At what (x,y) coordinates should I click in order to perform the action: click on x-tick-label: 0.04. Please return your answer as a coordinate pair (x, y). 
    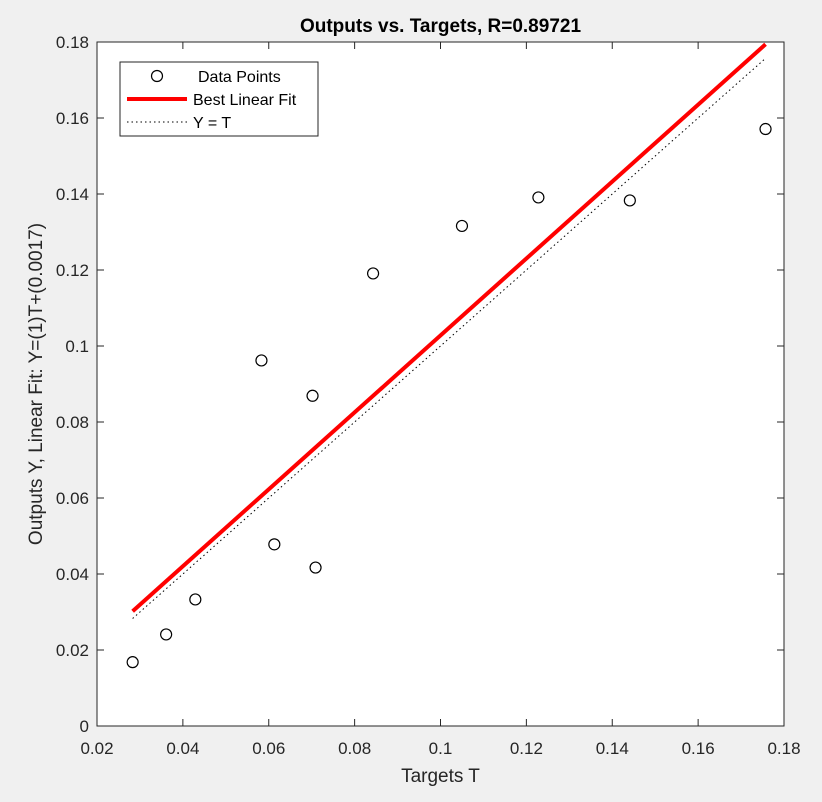
    Looking at the image, I should click on (182, 748).